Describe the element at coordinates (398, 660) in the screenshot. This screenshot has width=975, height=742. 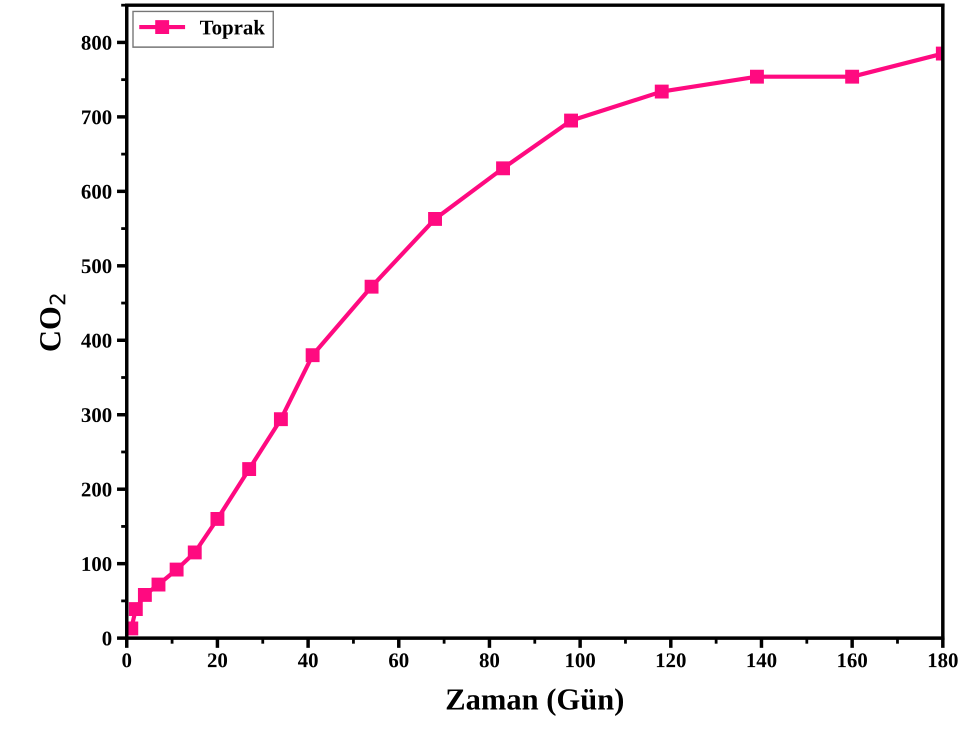
I see `x-tick-label: 60` at that location.